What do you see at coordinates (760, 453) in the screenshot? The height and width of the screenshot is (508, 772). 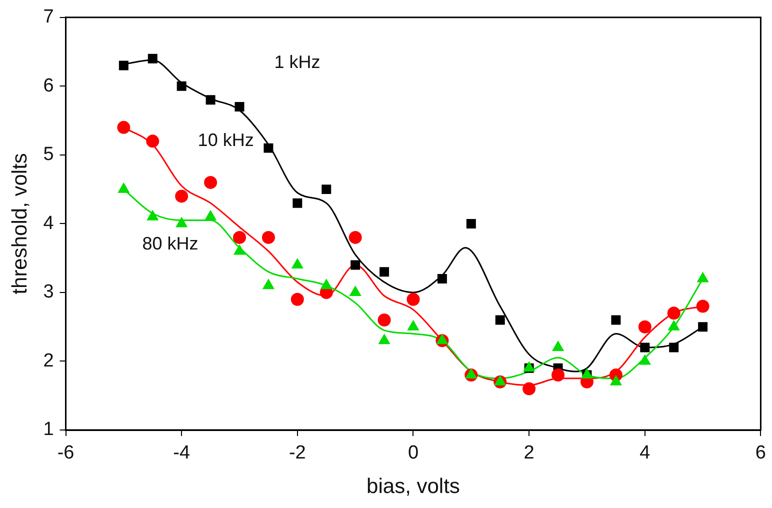 I see `x-tick-label: 6` at bounding box center [760, 453].